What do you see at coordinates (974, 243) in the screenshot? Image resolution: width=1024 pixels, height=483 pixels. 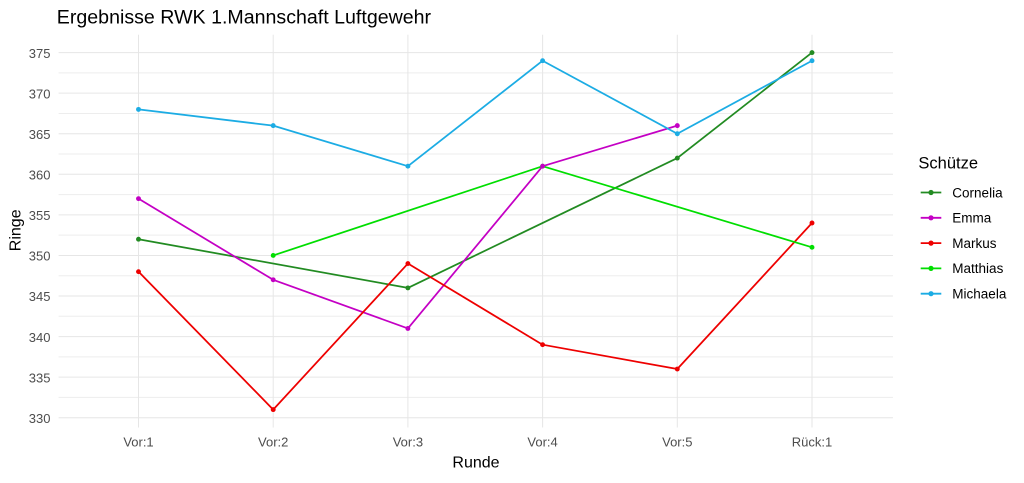 I see `svg-text: Markus` at bounding box center [974, 243].